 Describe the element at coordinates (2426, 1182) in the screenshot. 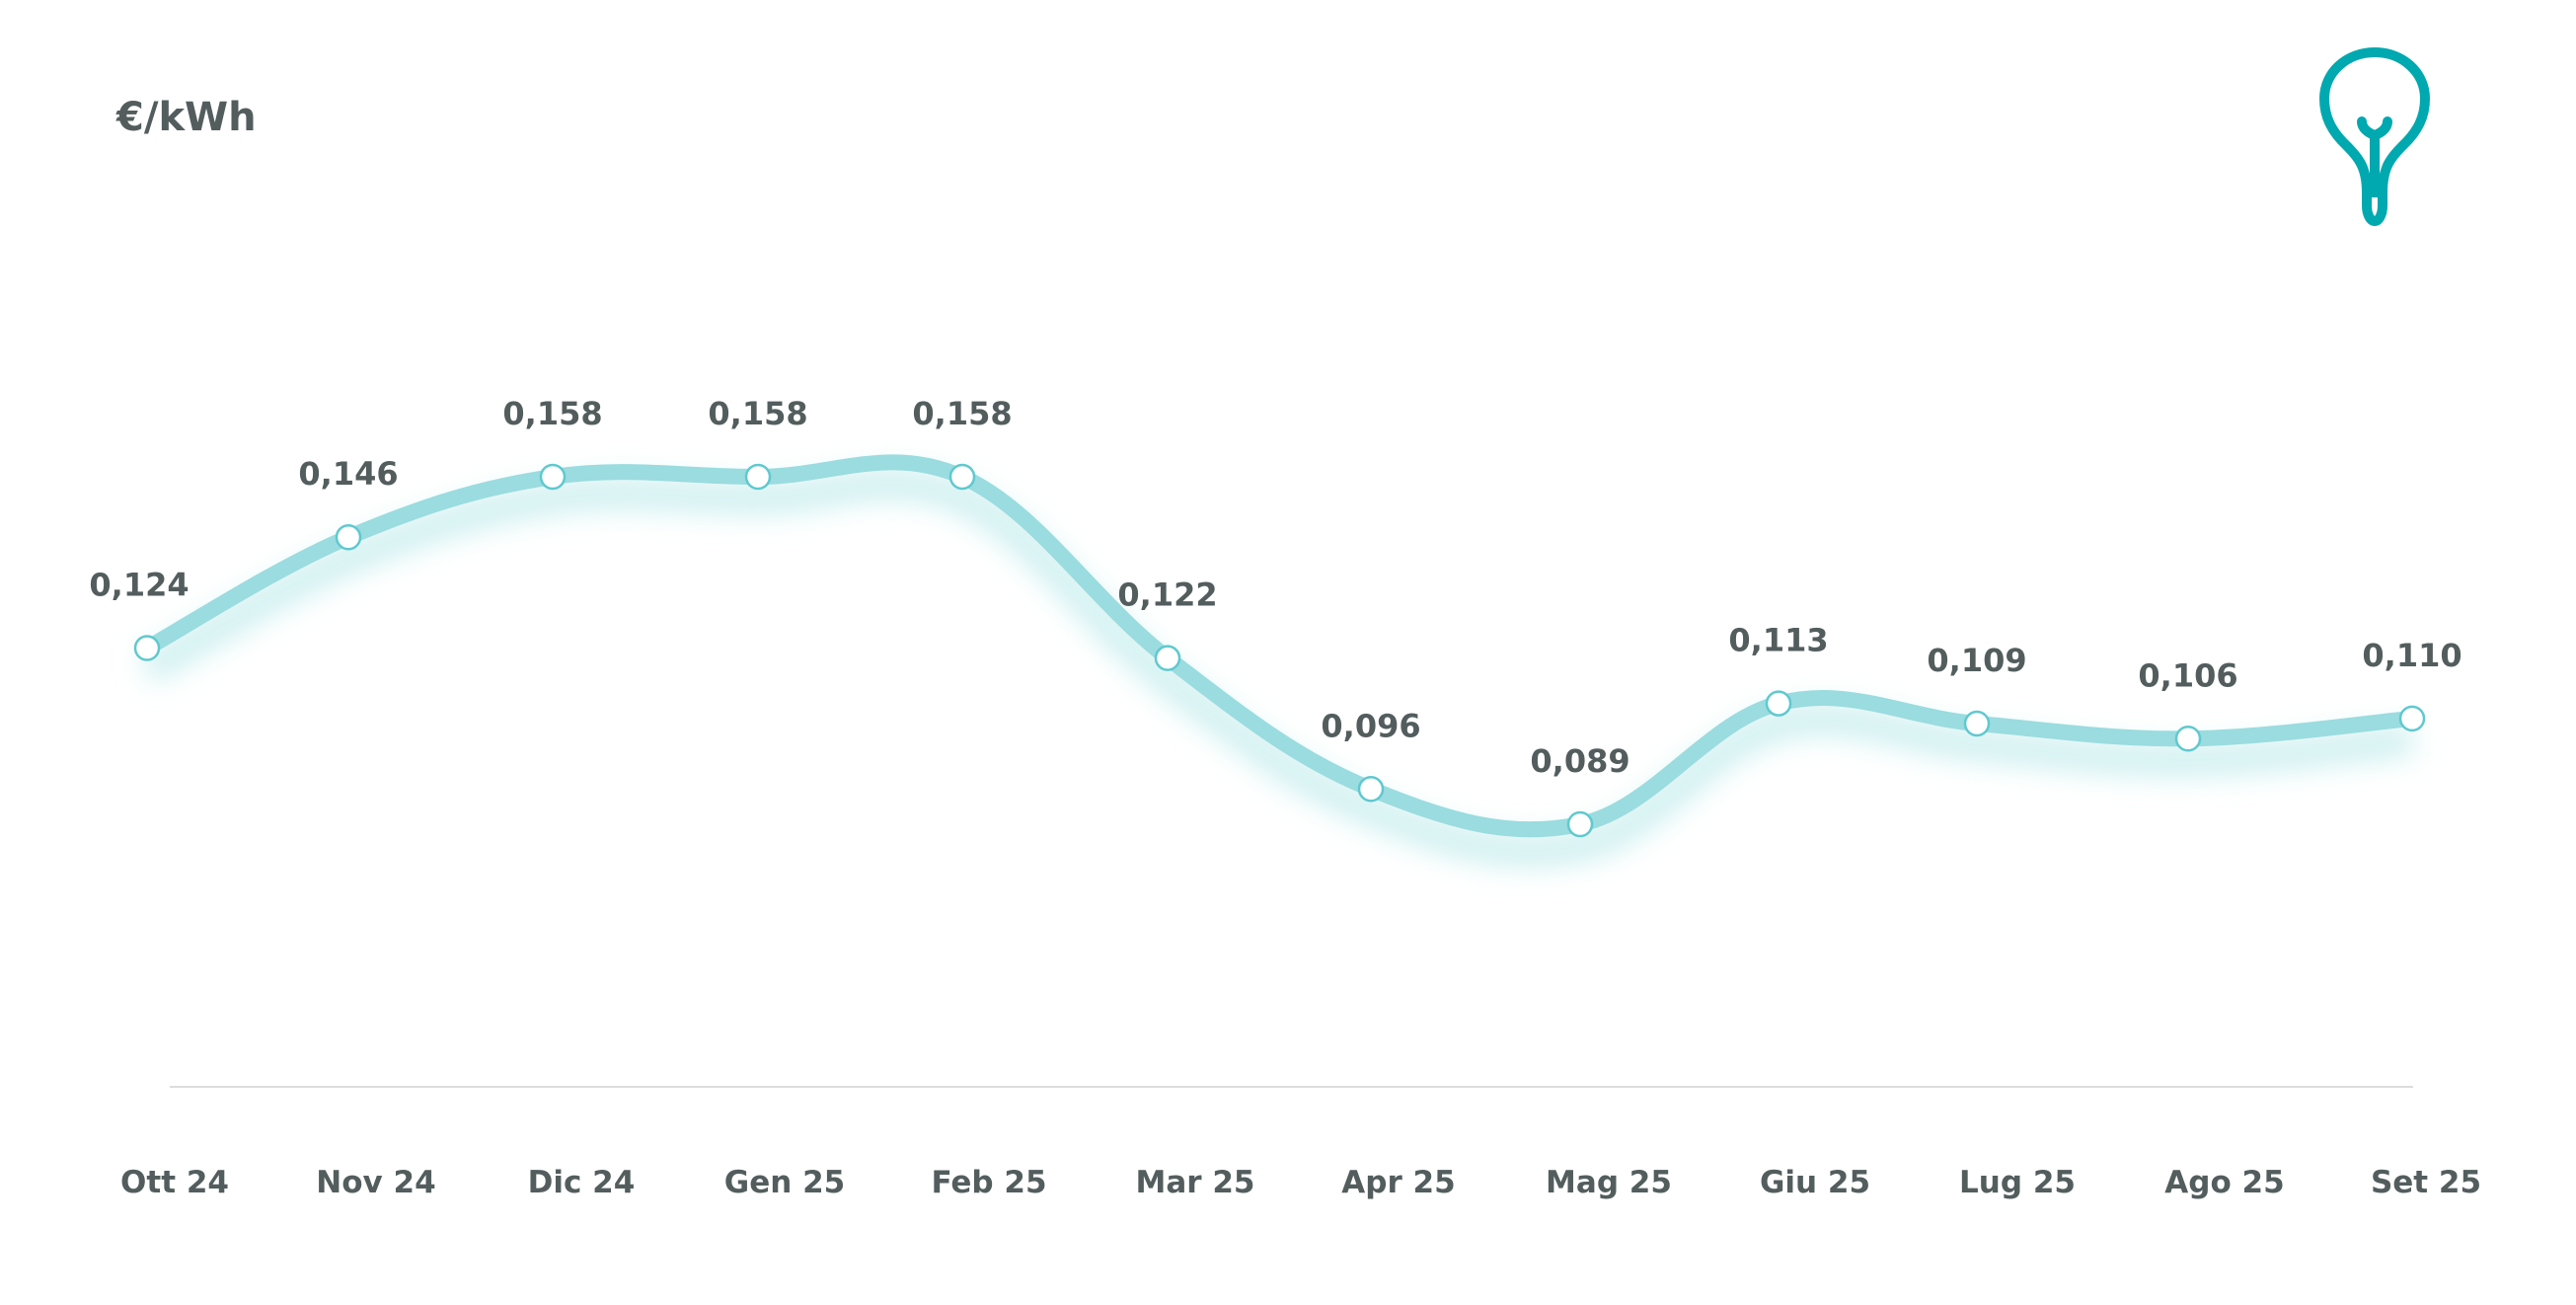

I see `x-tick-label: Set 25` at that location.